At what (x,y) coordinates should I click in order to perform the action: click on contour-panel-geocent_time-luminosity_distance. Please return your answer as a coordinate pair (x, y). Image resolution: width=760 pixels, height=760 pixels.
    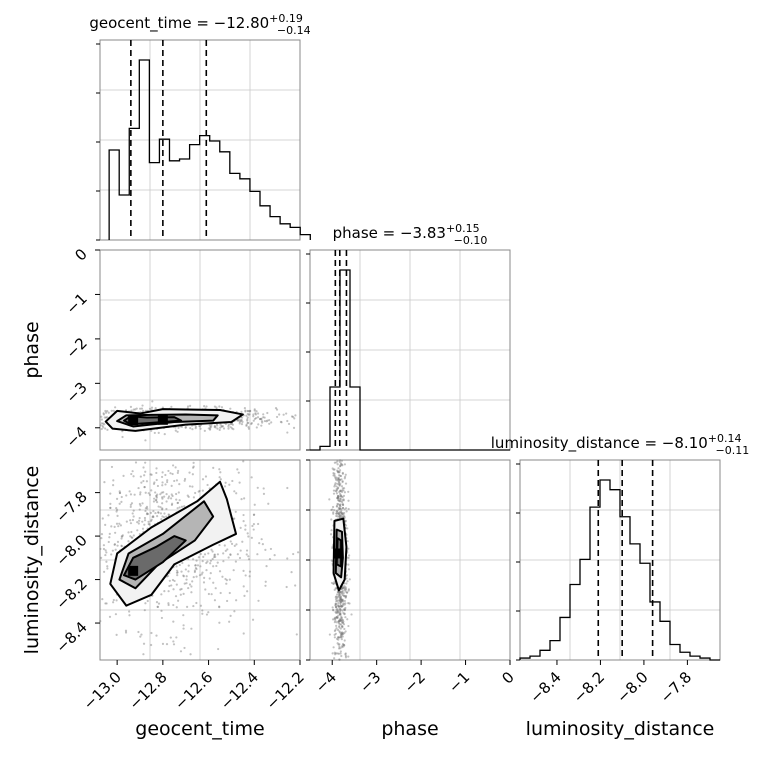
    Looking at the image, I should click on (200, 560).